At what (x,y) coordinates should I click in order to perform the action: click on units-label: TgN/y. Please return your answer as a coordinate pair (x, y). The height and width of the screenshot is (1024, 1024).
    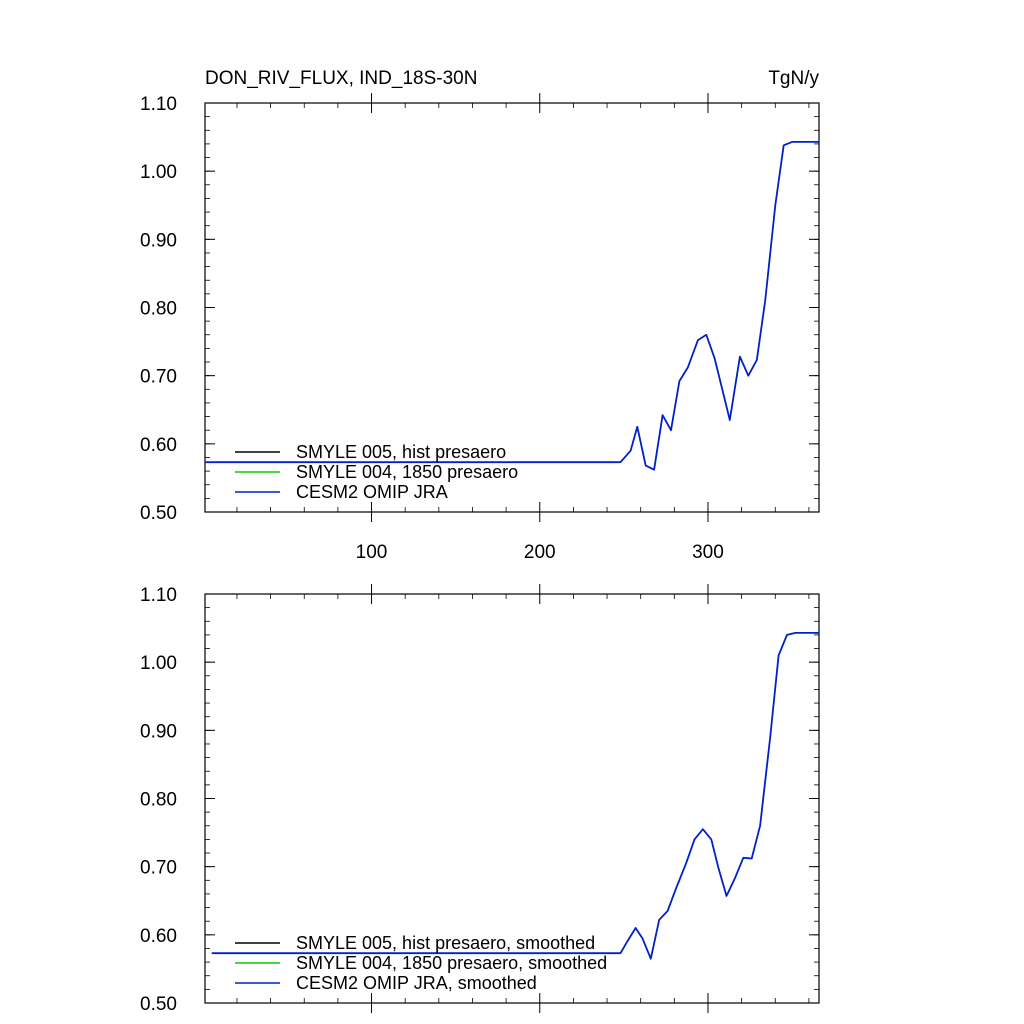
    Looking at the image, I should click on (793, 78).